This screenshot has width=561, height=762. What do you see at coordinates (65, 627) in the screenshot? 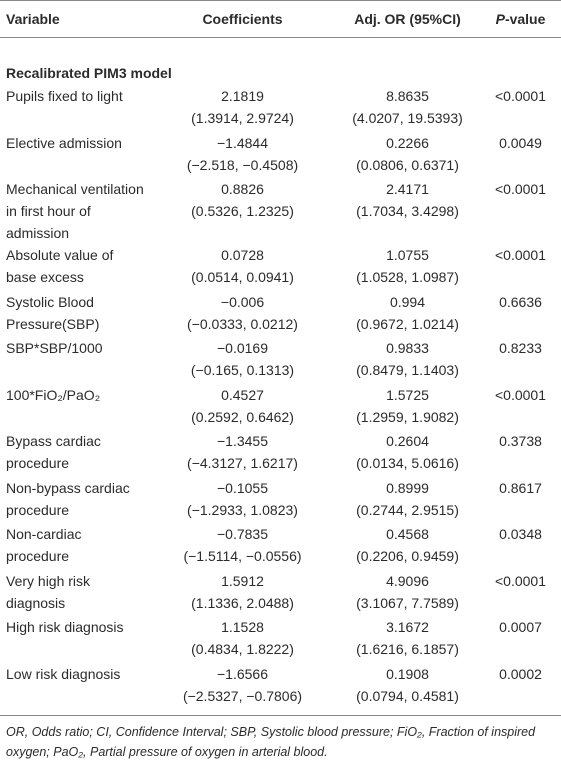
I see `variable-cell: High risk diagnosis` at bounding box center [65, 627].